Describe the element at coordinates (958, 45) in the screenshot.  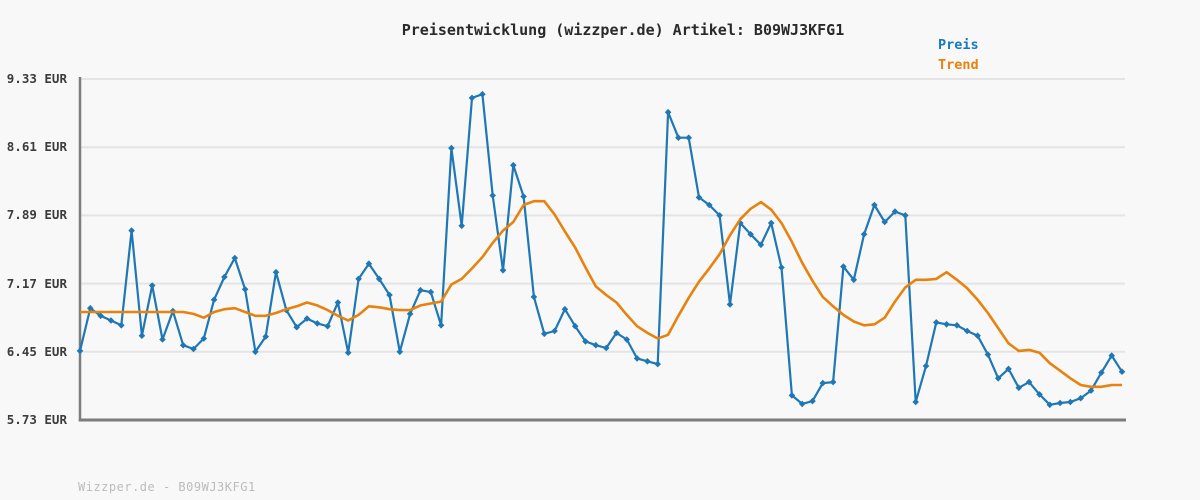
I see `legend-item-preis: Preis` at that location.